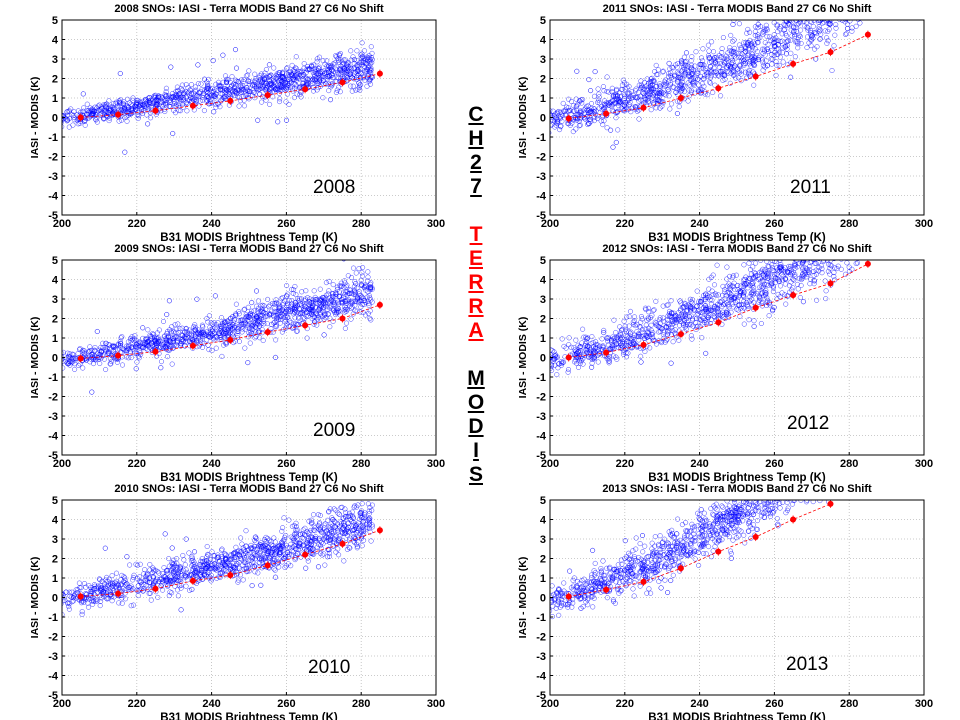  I want to click on y-axis-label: IASI - MODIS (K), so click(523, 358).